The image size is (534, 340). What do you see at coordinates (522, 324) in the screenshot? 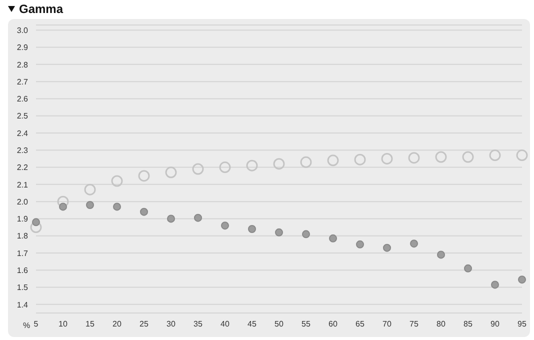
I see `x-tick-label: 95` at bounding box center [522, 324].